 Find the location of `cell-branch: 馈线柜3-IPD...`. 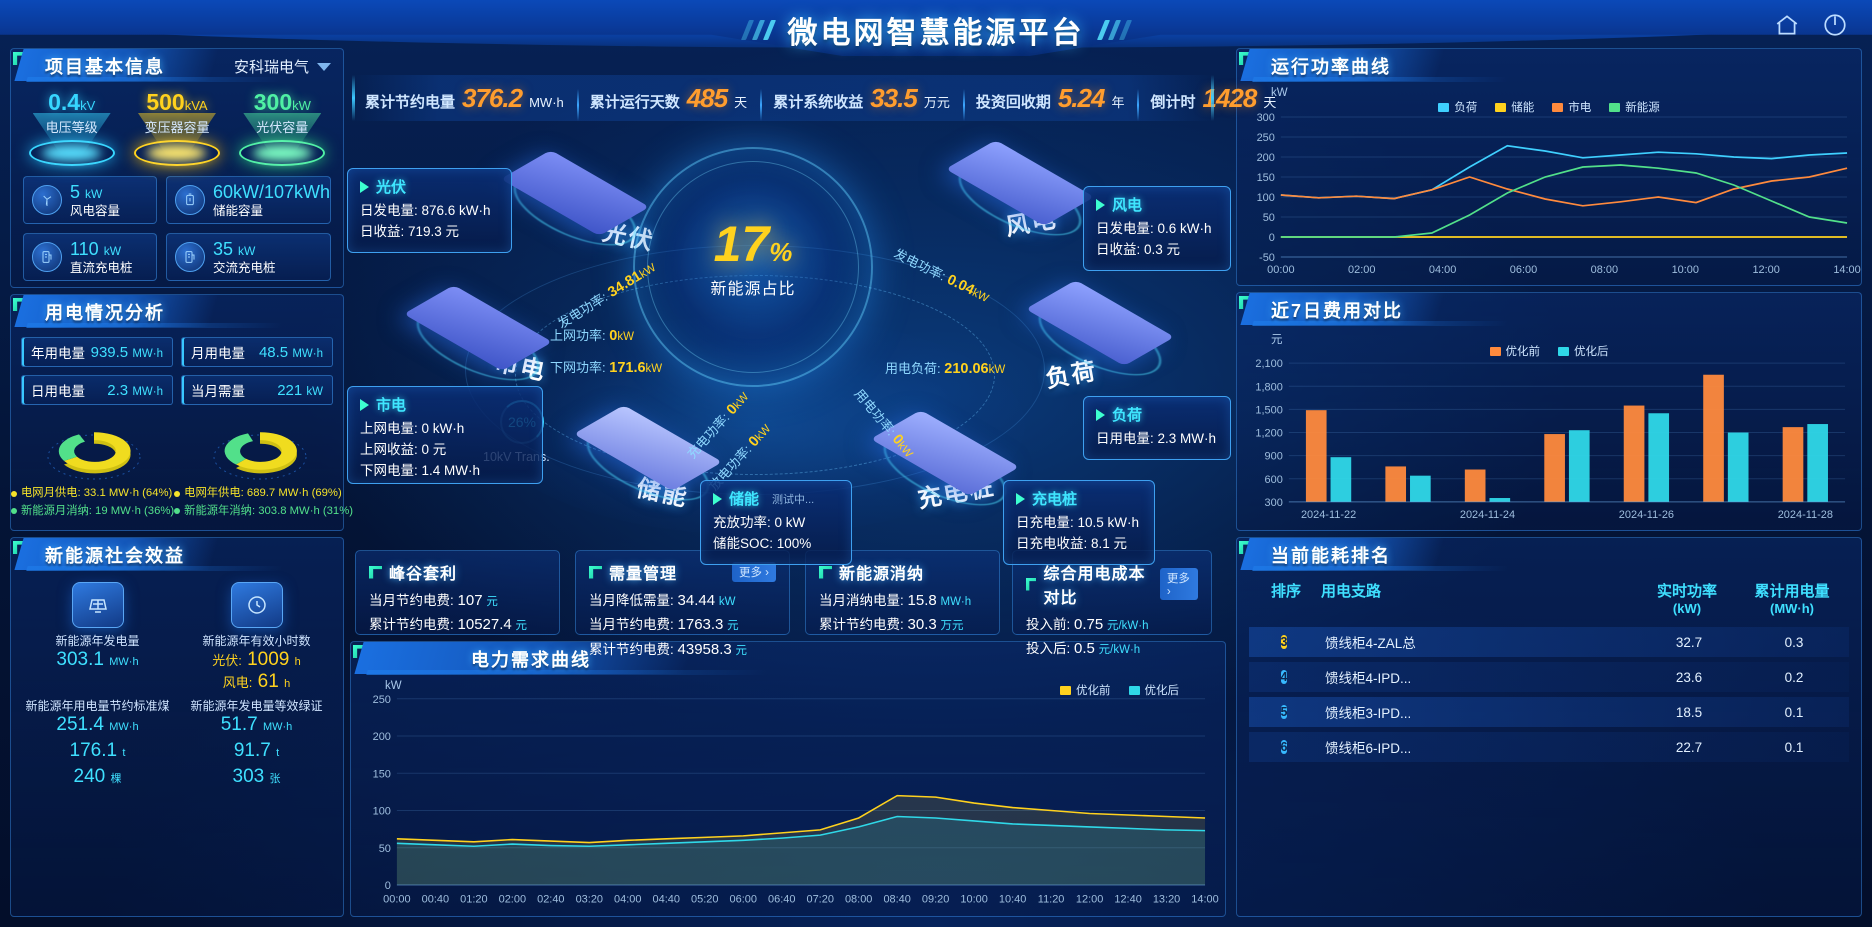

cell-branch: 馈线柜3-IPD... is located at coordinates (1368, 713).